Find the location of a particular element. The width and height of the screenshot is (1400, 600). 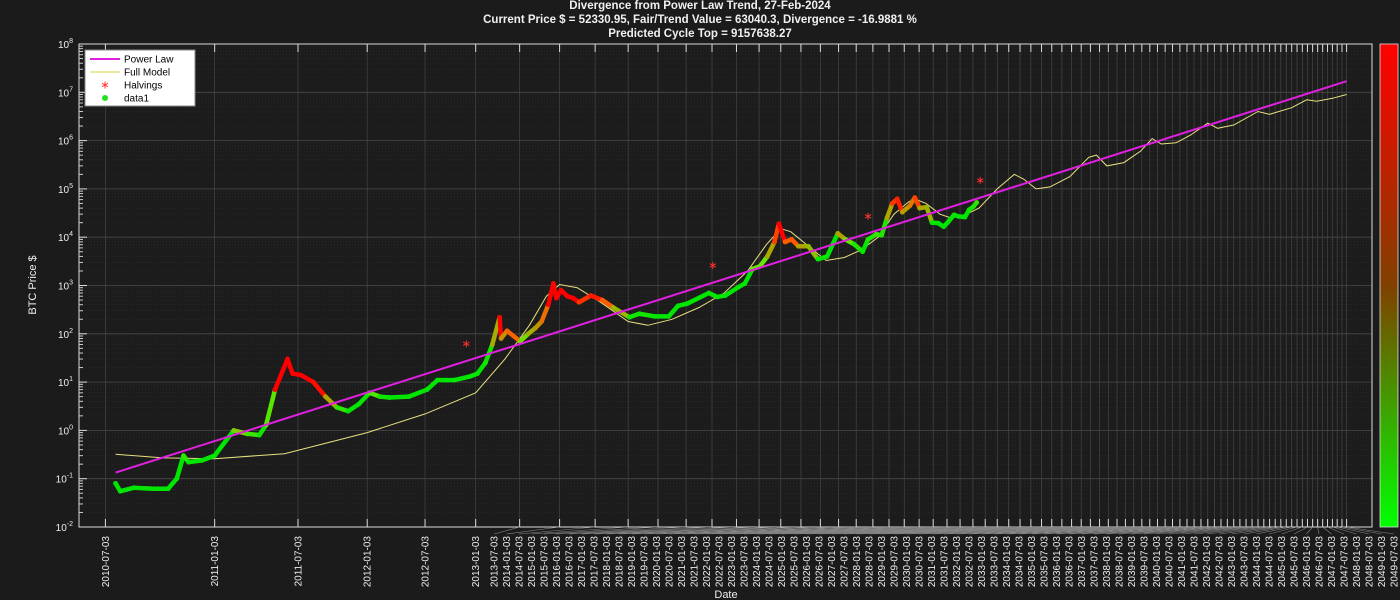

legend-swatch-dot is located at coordinates (105, 98).